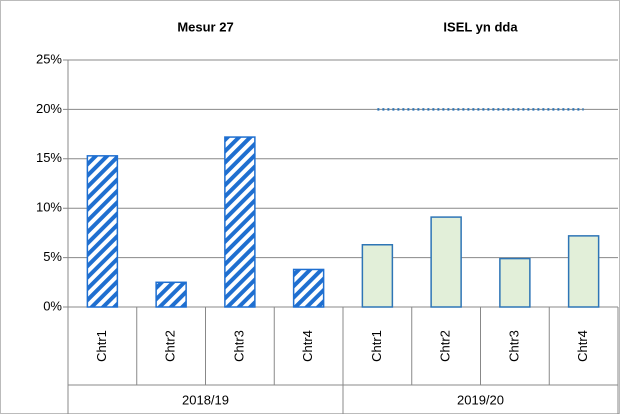  I want to click on series-name: ISEL yn dda, so click(480, 26).